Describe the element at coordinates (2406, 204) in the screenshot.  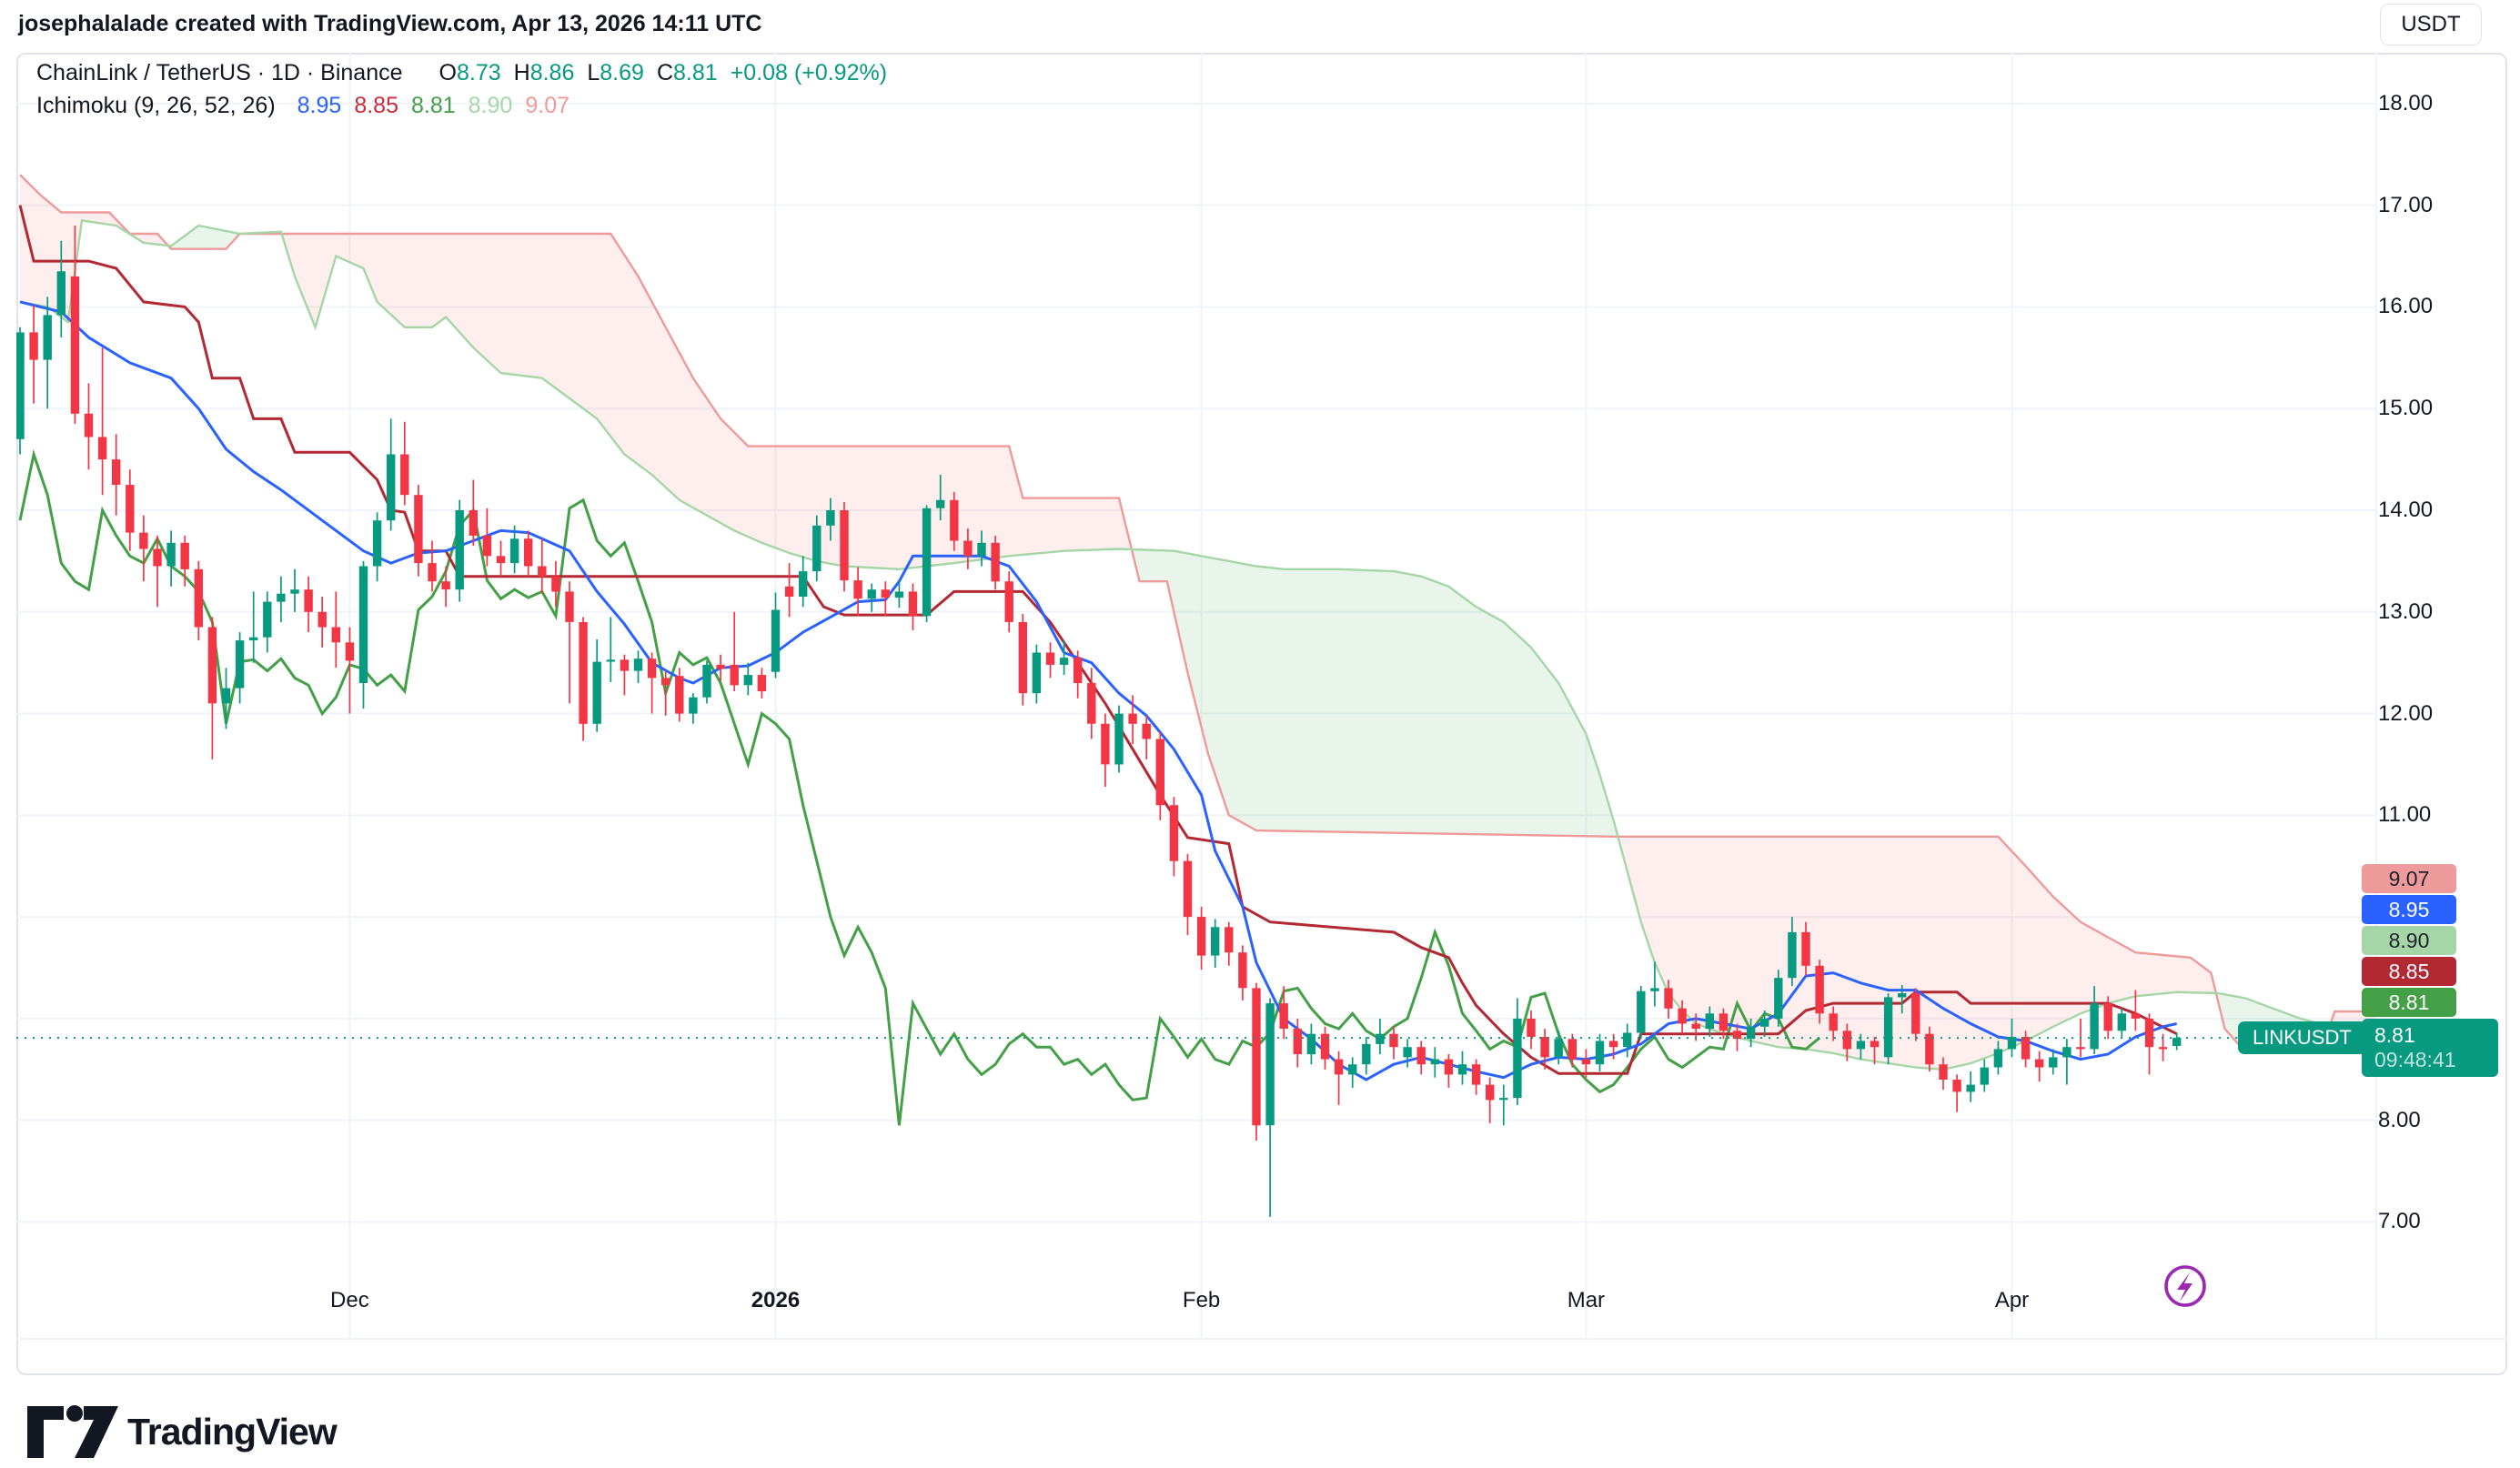
I see `price-tick-label: 17.00` at that location.